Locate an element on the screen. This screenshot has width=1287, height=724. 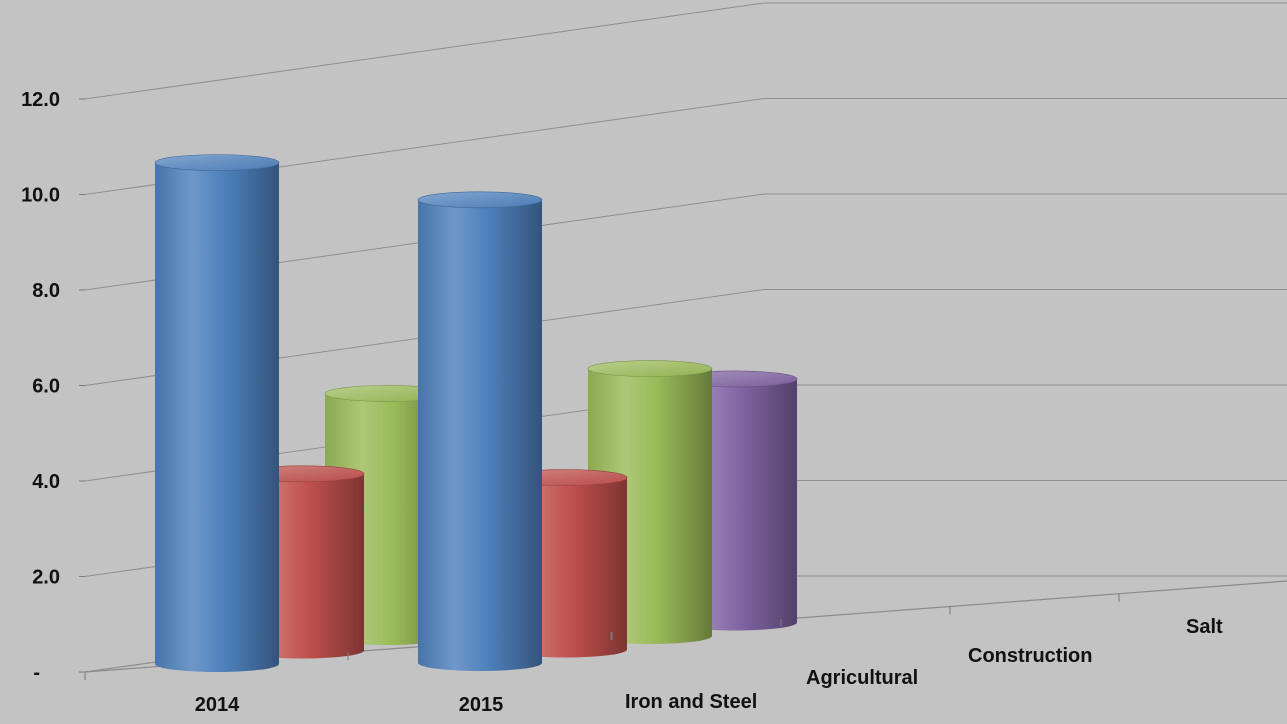
cylinder-iron-and-steel-2014 is located at coordinates (217, 413).